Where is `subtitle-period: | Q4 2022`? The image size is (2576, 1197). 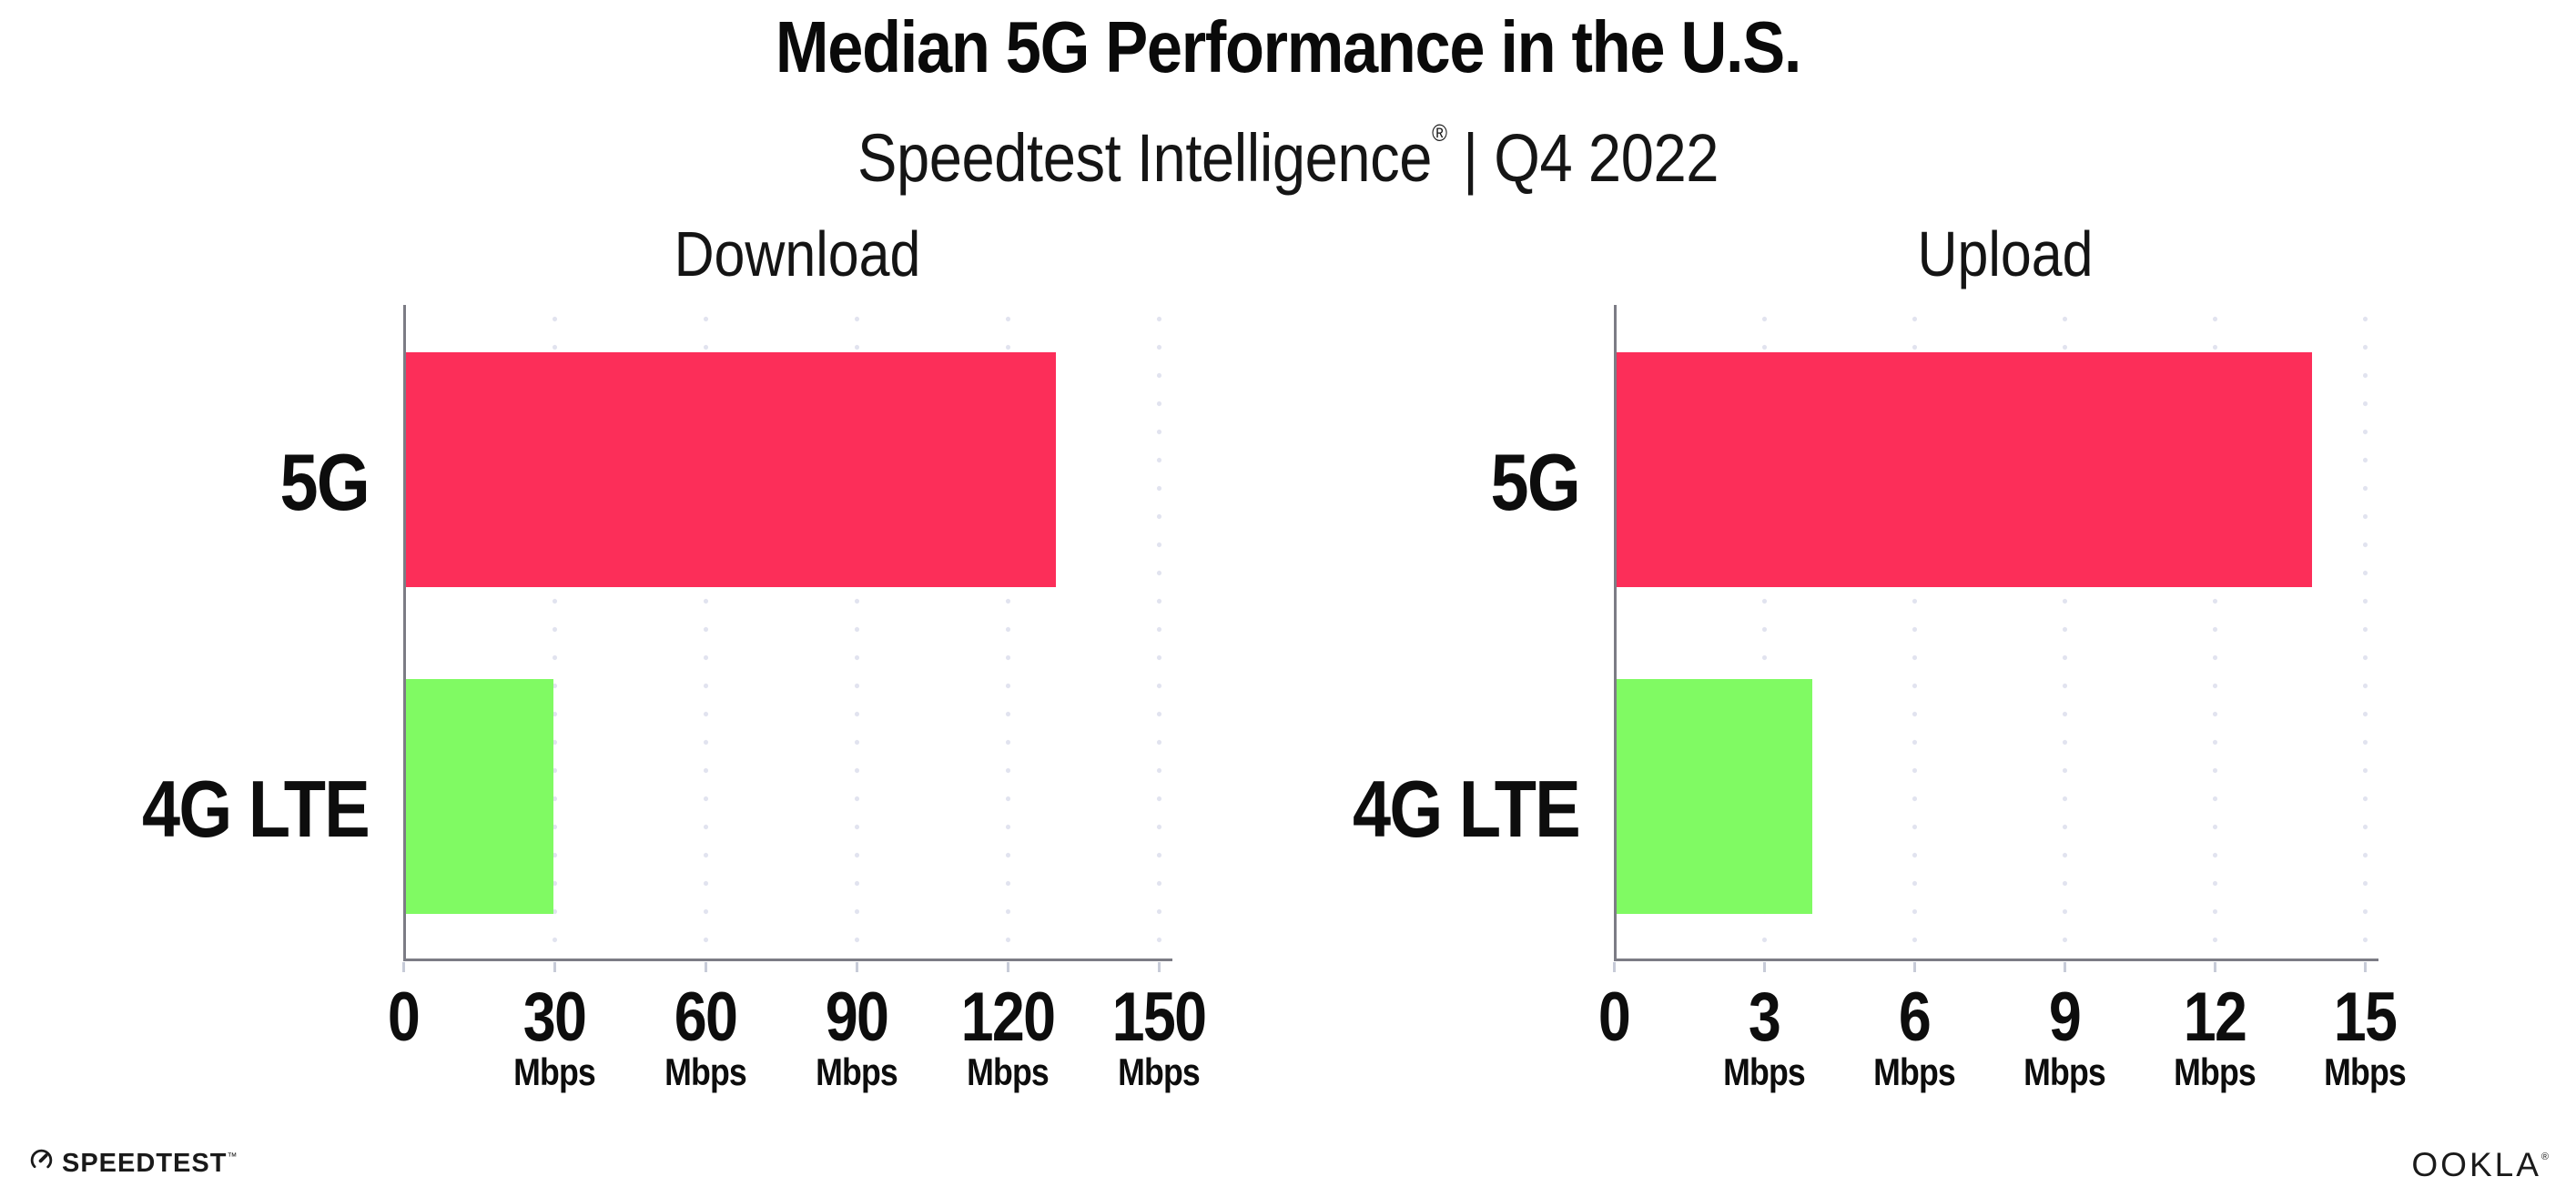
subtitle-period: | Q4 2022 is located at coordinates (1582, 158).